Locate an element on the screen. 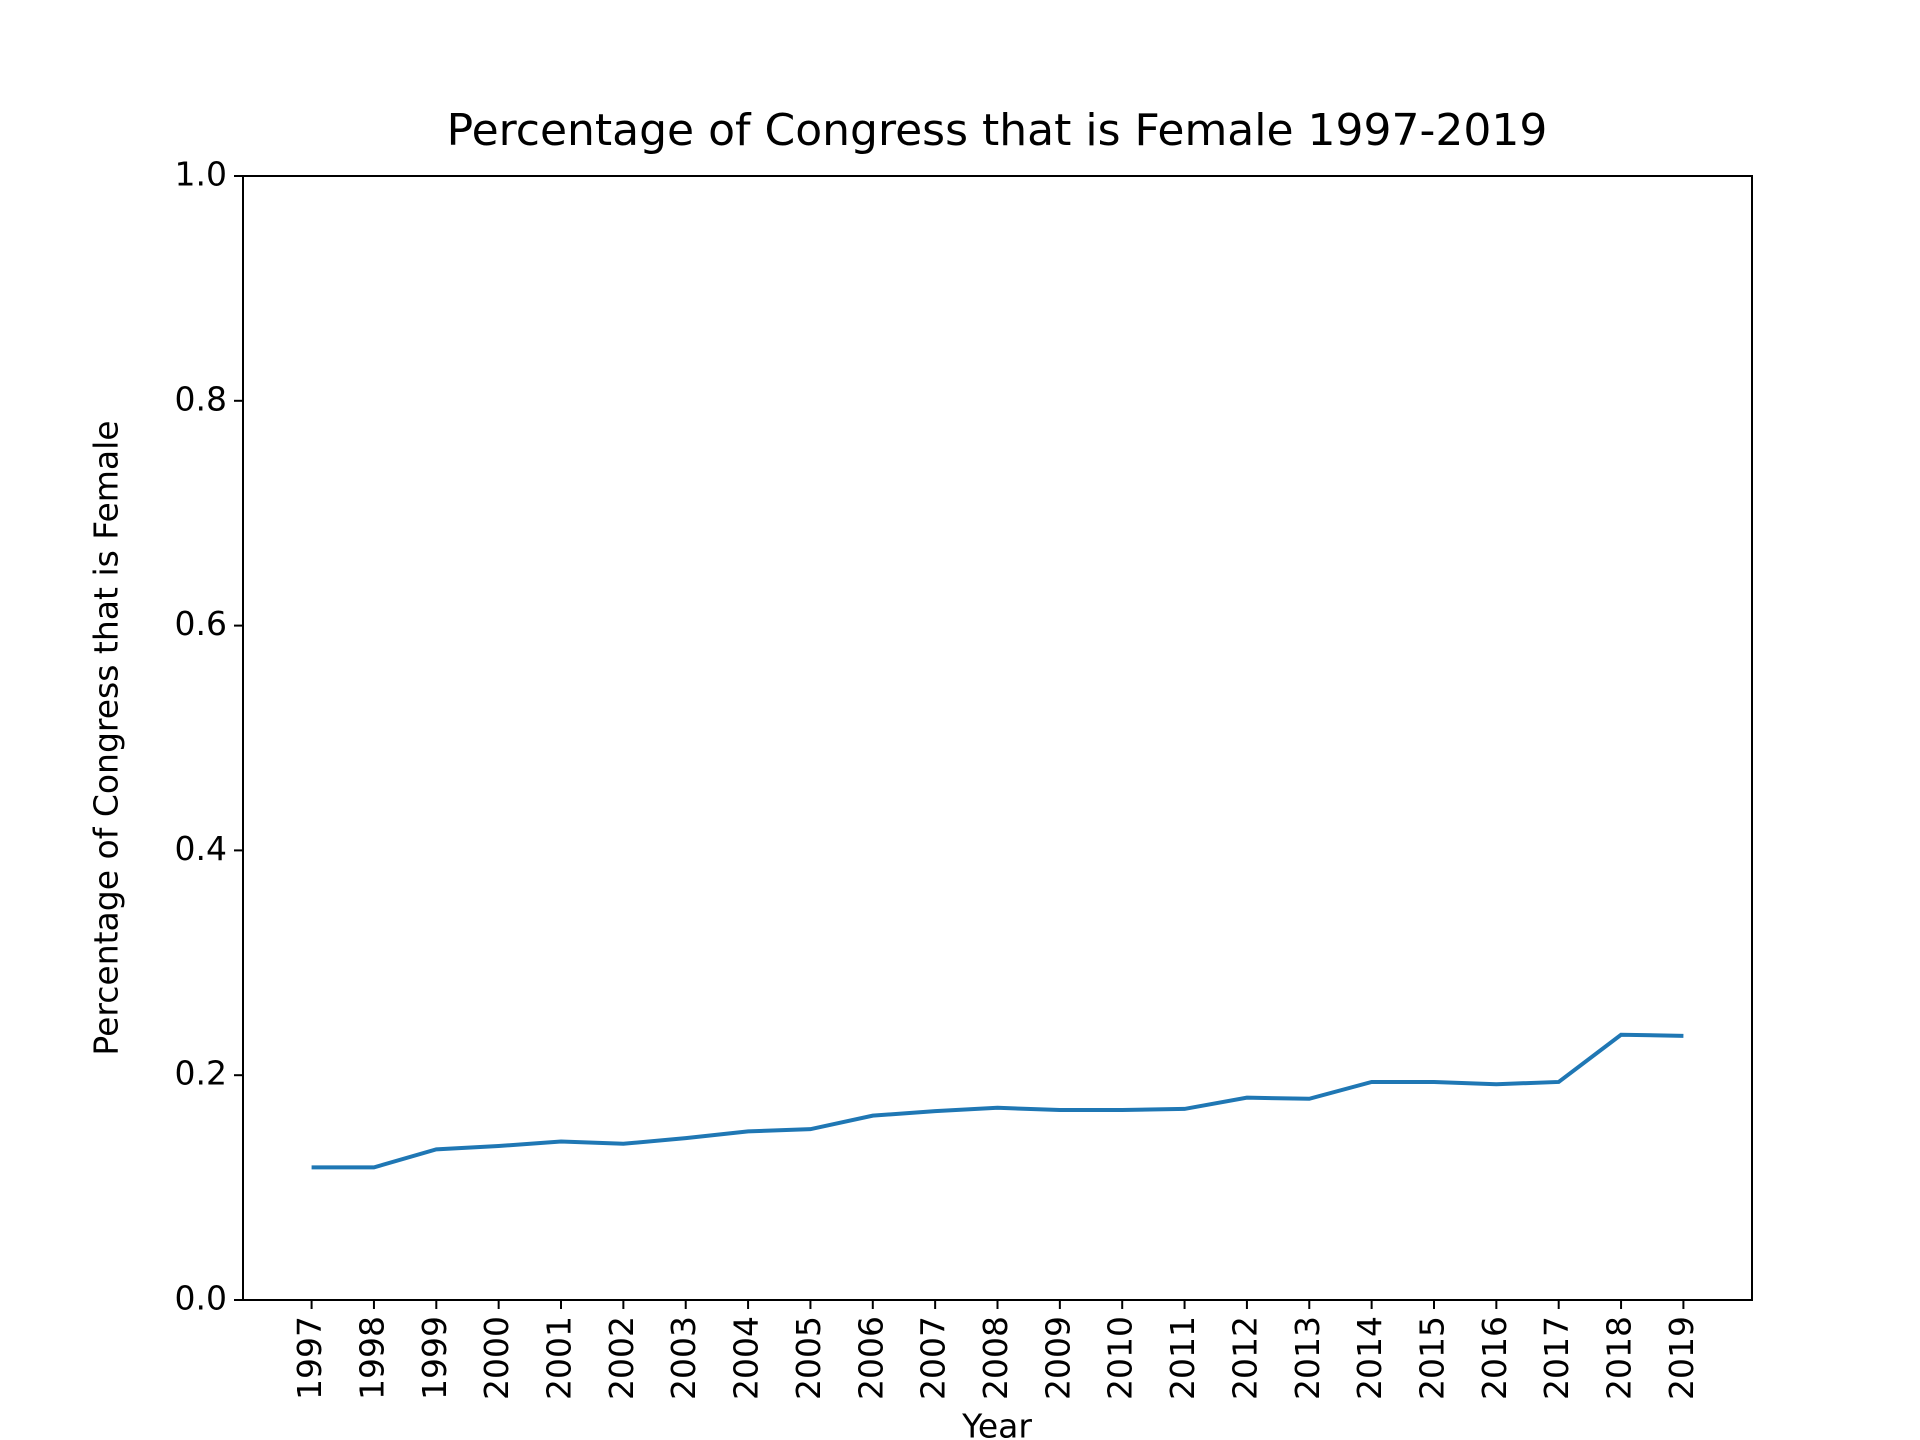 Image resolution: width=1920 pixels, height=1440 pixels. x-tick-label: 1998 is located at coordinates (371, 1358).